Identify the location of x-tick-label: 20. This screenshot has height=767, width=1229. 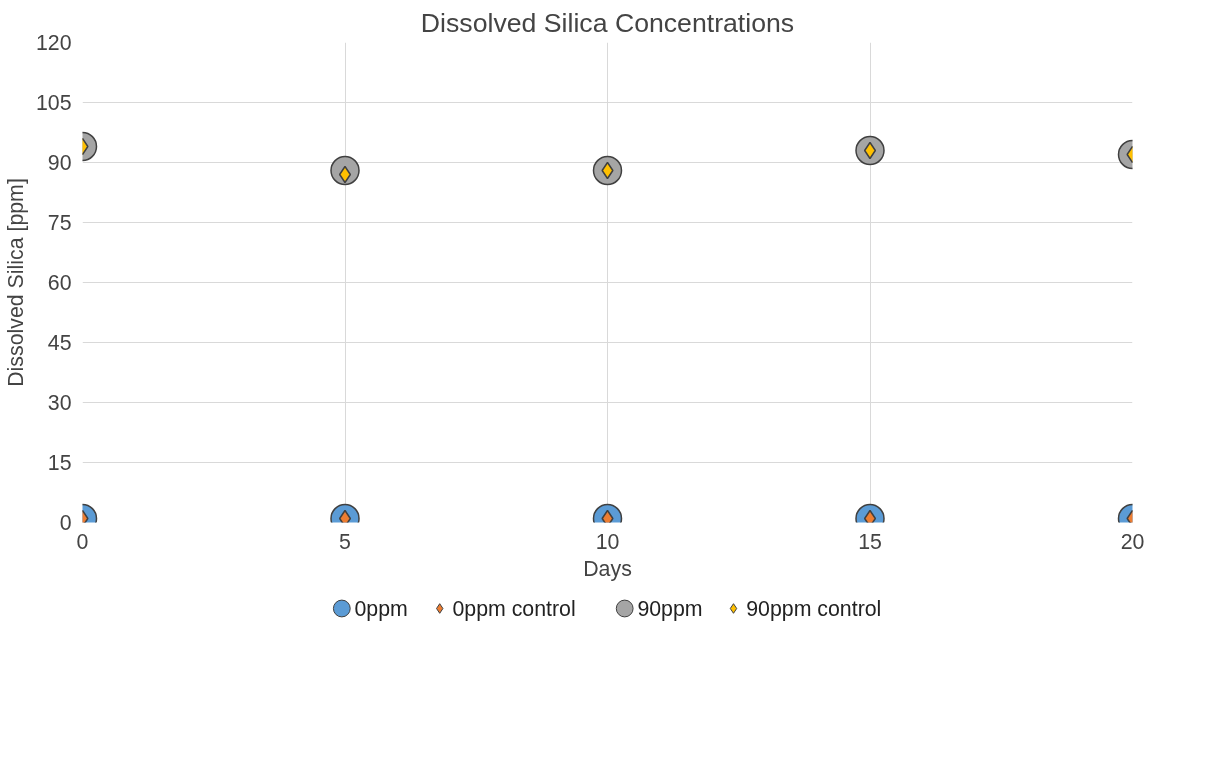
(1132, 541).